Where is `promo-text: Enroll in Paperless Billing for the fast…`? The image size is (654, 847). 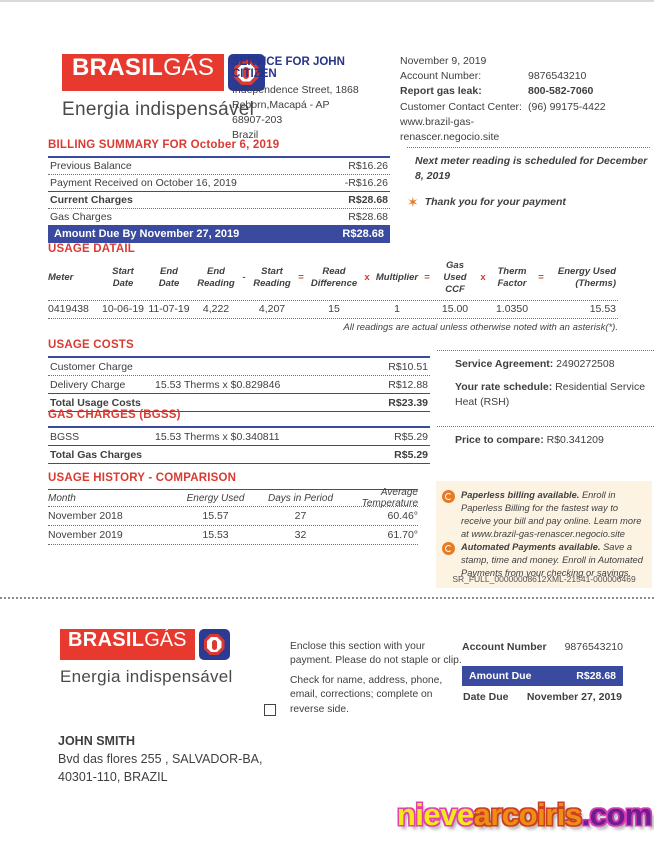
promo-text: Enroll in Paperless Billing for the fast… is located at coordinates (551, 515).